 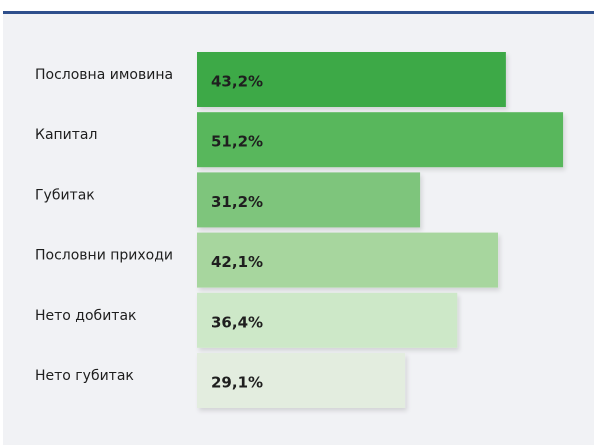 I want to click on category-label: Нето добитак, so click(x=85, y=316).